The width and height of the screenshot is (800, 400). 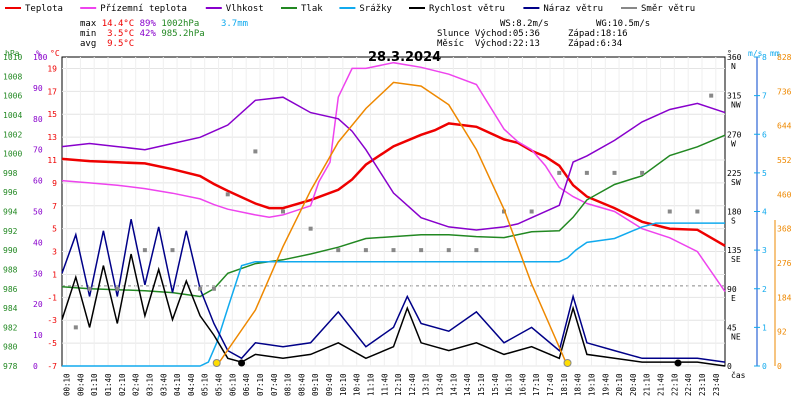 What do you see at coordinates (755, 53) in the screenshot?
I see `ms-unit-label: m/s` at bounding box center [755, 53].